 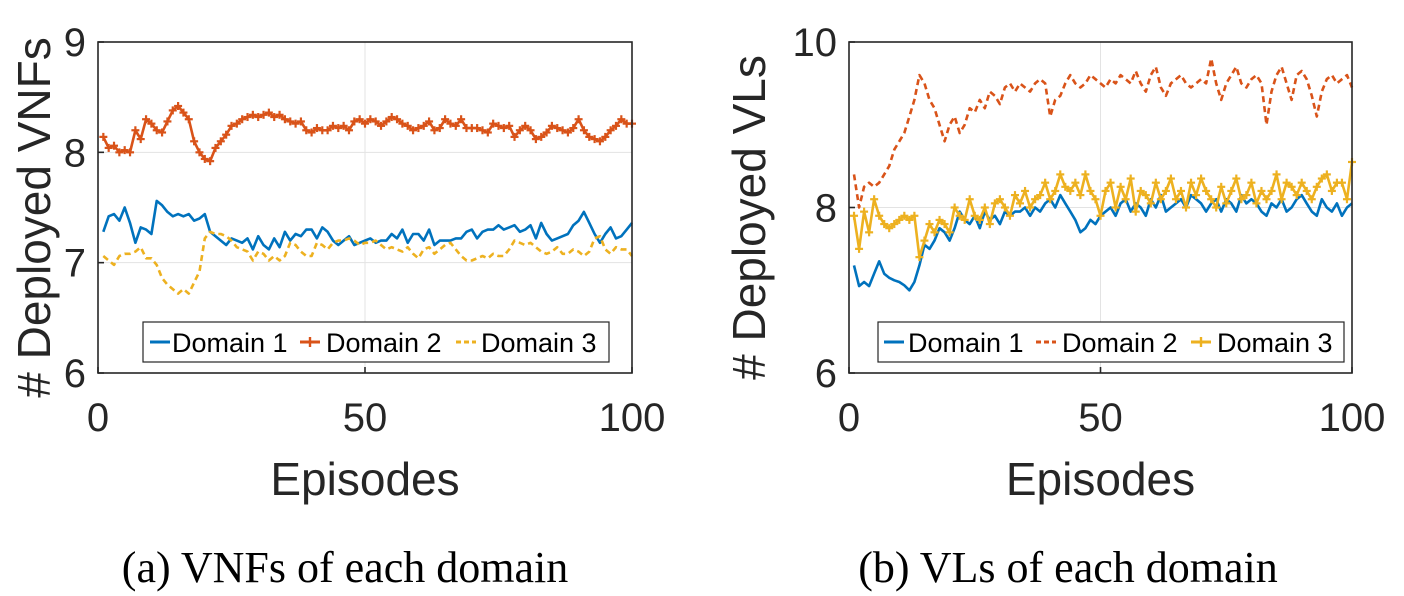 I want to click on y-axis-label: # Deployed VNFs, so click(x=34, y=217).